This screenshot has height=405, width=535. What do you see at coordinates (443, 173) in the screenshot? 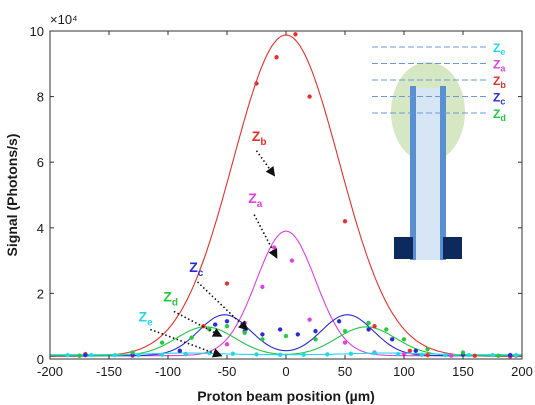
I see `inset-electrode-right` at bounding box center [443, 173].